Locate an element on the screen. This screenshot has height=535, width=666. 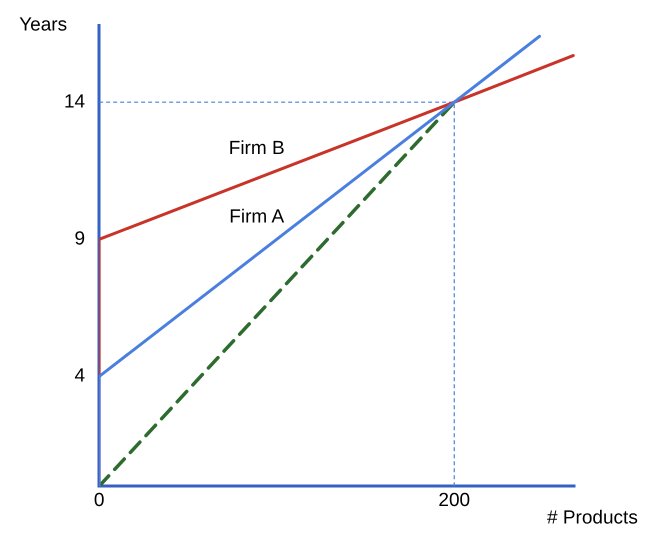
x-tick-label: 0 is located at coordinates (99, 500).